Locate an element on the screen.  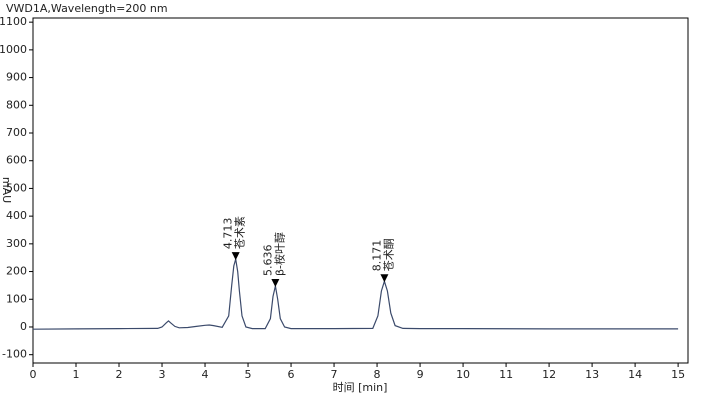
y-tick-label: 400 is located at coordinates (16, 215).